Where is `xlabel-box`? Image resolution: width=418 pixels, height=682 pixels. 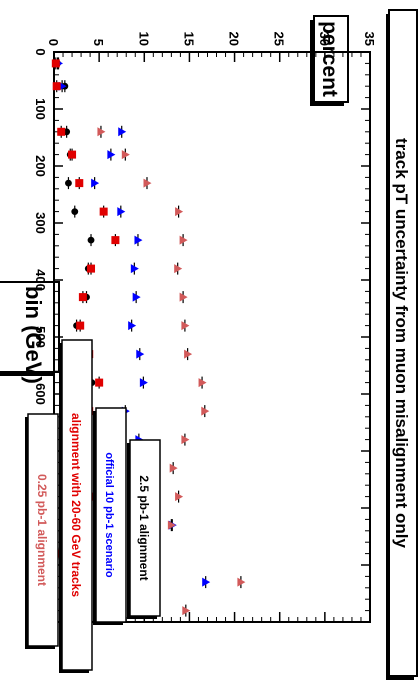
xlabel-box is located at coordinates (30, 327).